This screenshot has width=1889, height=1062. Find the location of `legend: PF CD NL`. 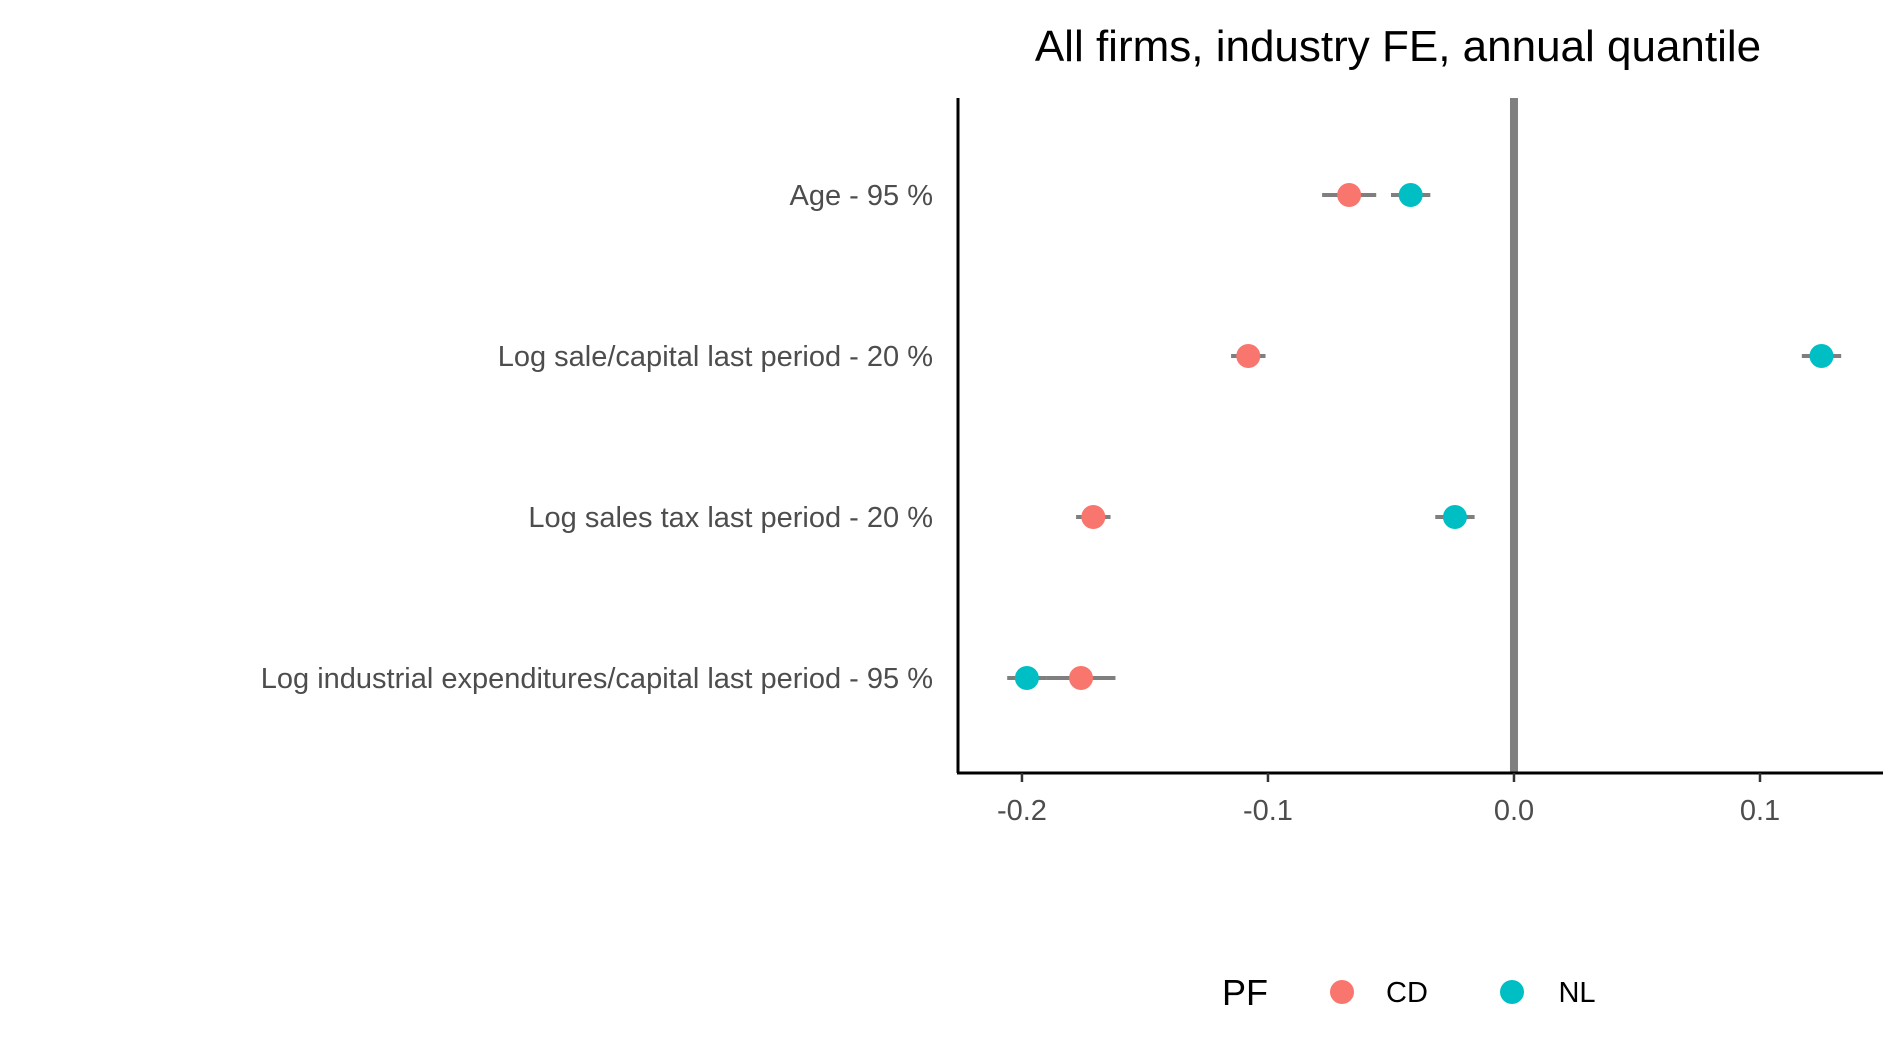

legend: PF CD NL is located at coordinates (1409, 992).